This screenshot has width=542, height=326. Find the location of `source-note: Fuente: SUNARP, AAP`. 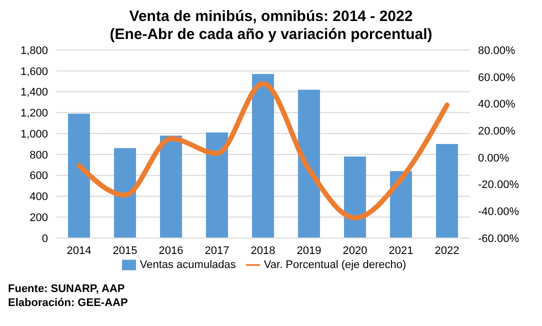

source-note: Fuente: SUNARP, AAP is located at coordinates (67, 289).